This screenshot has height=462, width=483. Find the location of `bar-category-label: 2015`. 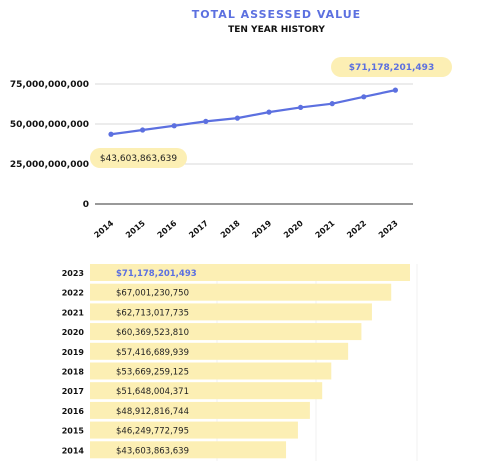

bar-category-label: 2015 is located at coordinates (73, 431).